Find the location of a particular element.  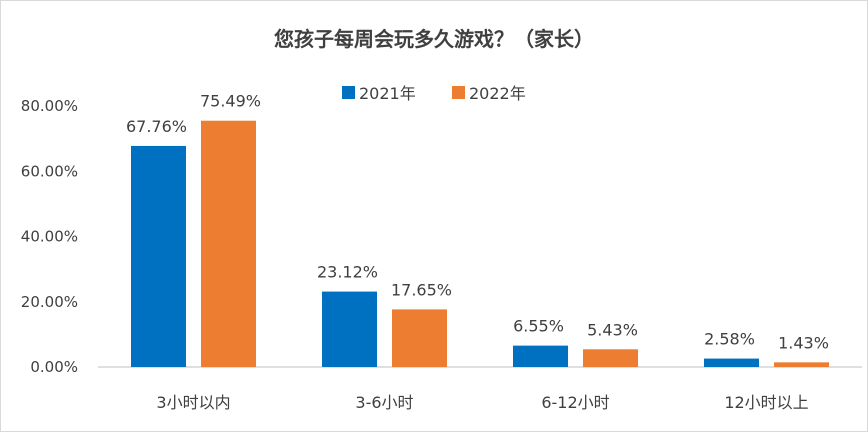

legend-label: 2022年 is located at coordinates (497, 93).